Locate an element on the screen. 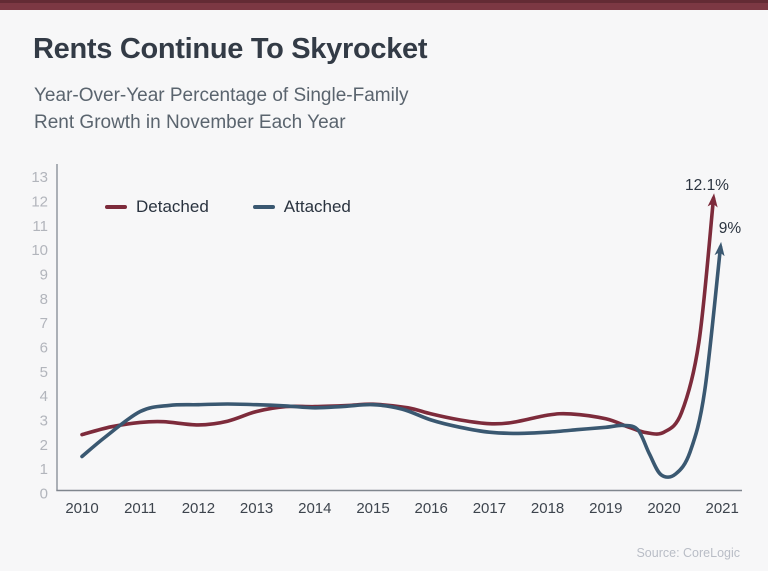  y-tick-label: 8 is located at coordinates (44, 299).